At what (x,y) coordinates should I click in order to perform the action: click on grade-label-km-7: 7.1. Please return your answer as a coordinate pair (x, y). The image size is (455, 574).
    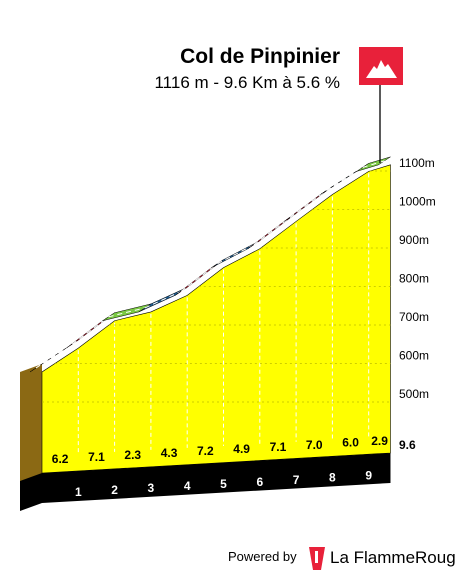
    Looking at the image, I should click on (278, 447).